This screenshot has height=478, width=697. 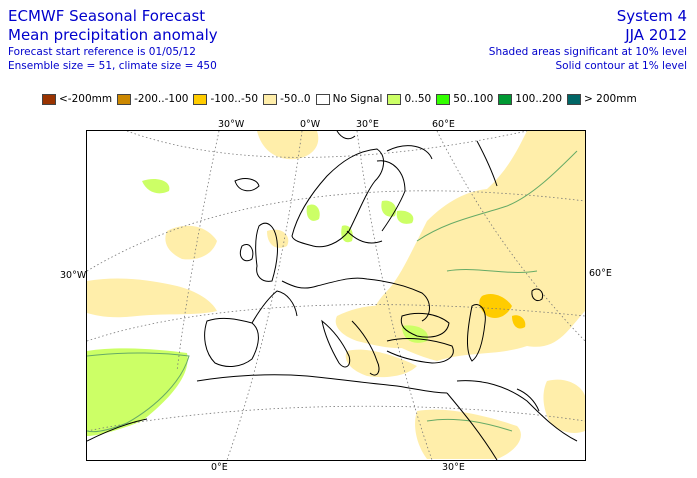 I want to click on shade-russia, so click(x=405, y=217).